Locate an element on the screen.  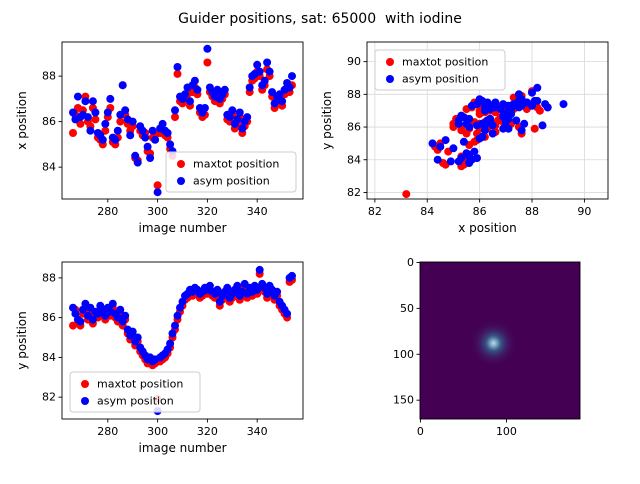
figure-title: Guider positions, sat: 65000 with iodine is located at coordinates (320, 19).